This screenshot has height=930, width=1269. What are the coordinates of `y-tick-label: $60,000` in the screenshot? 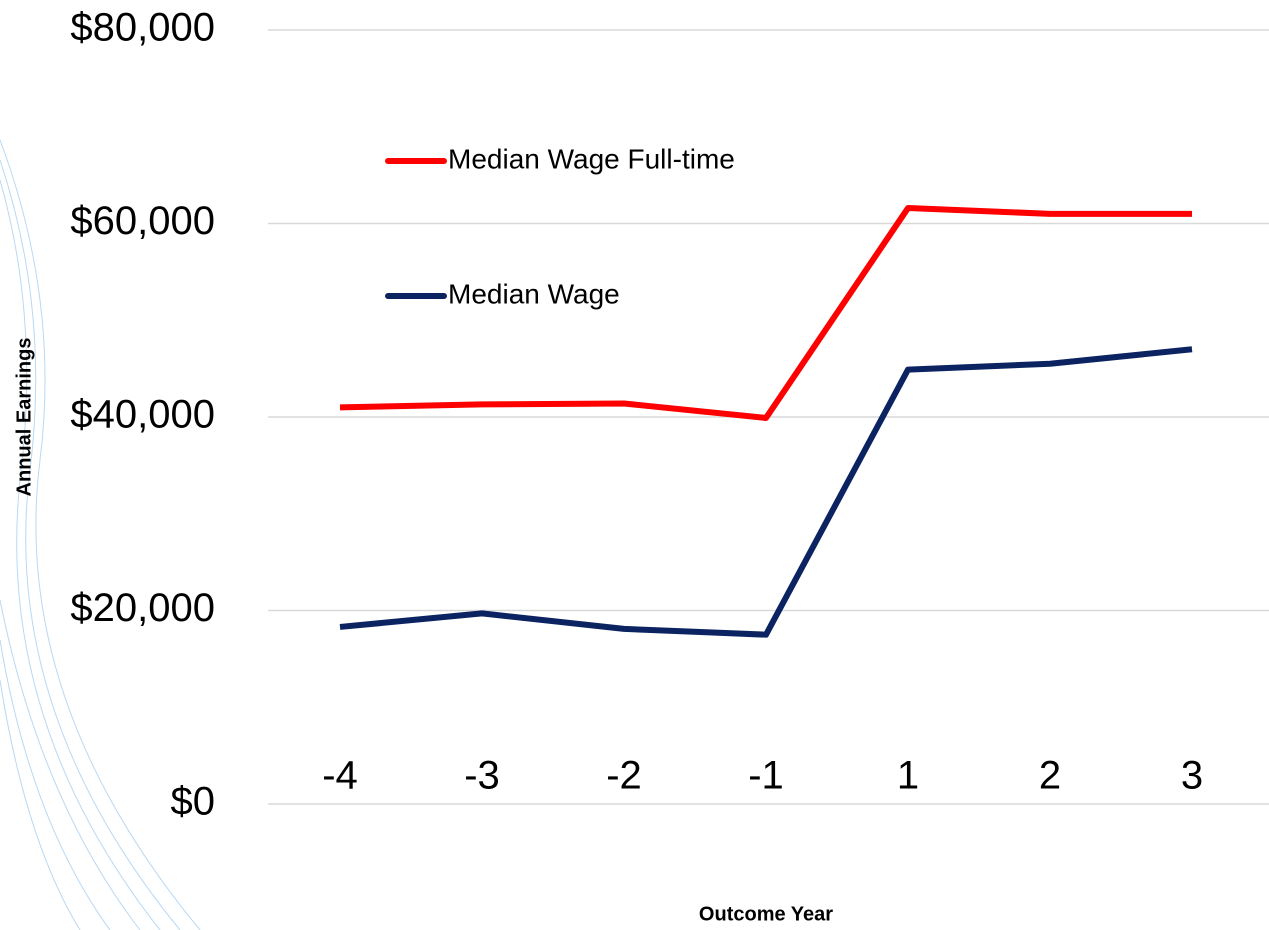 It's located at (142, 221).